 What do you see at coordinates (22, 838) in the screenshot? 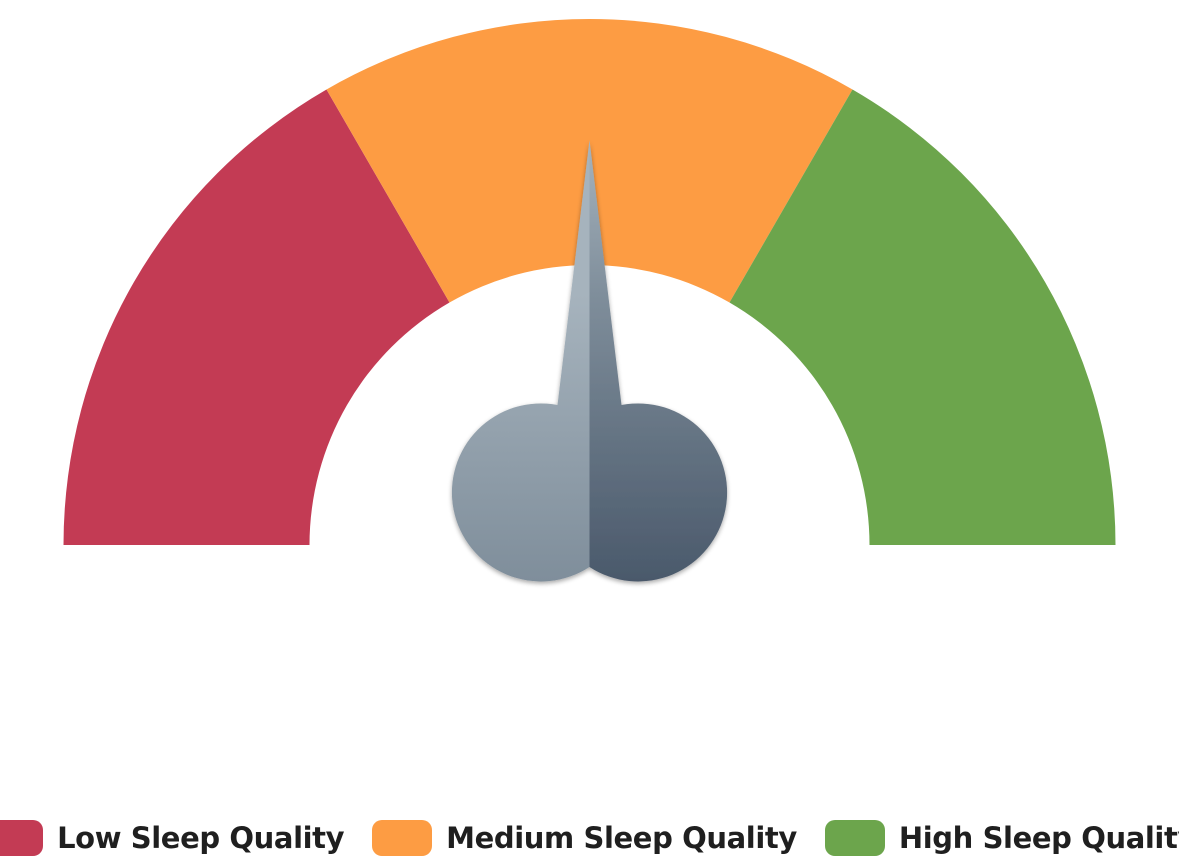
I see `legend-swatch-low` at bounding box center [22, 838].